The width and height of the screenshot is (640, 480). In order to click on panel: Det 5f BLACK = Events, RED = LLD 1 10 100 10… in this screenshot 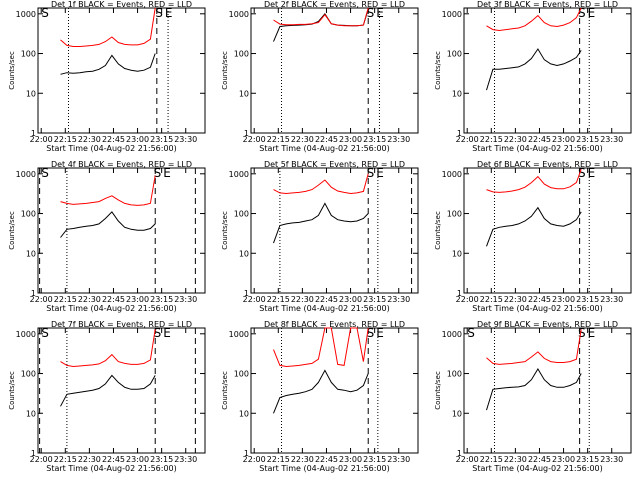, I will do `click(320, 236)`.